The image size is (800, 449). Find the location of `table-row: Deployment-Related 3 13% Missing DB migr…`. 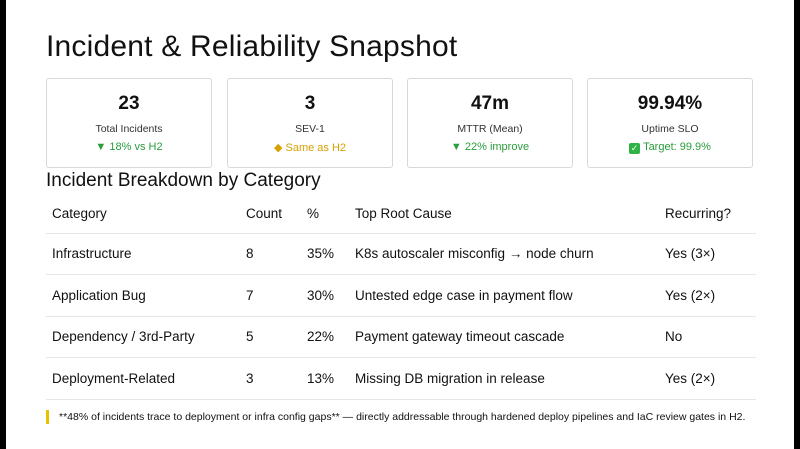

table-row: Deployment-Related 3 13% Missing DB migr… is located at coordinates (401, 378).